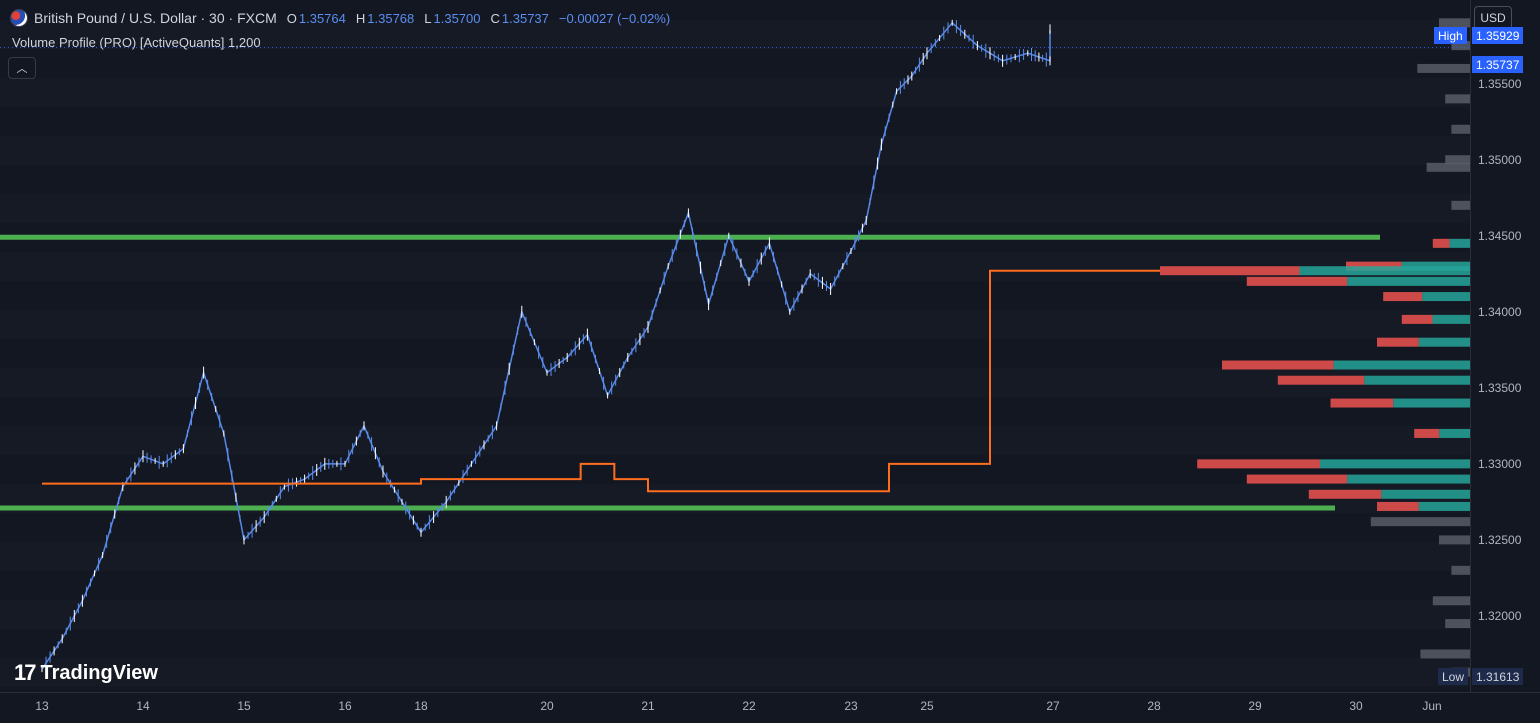 This screenshot has height=723, width=1540. What do you see at coordinates (1500, 159) in the screenshot?
I see `price-tick-label: 1.35000` at bounding box center [1500, 159].